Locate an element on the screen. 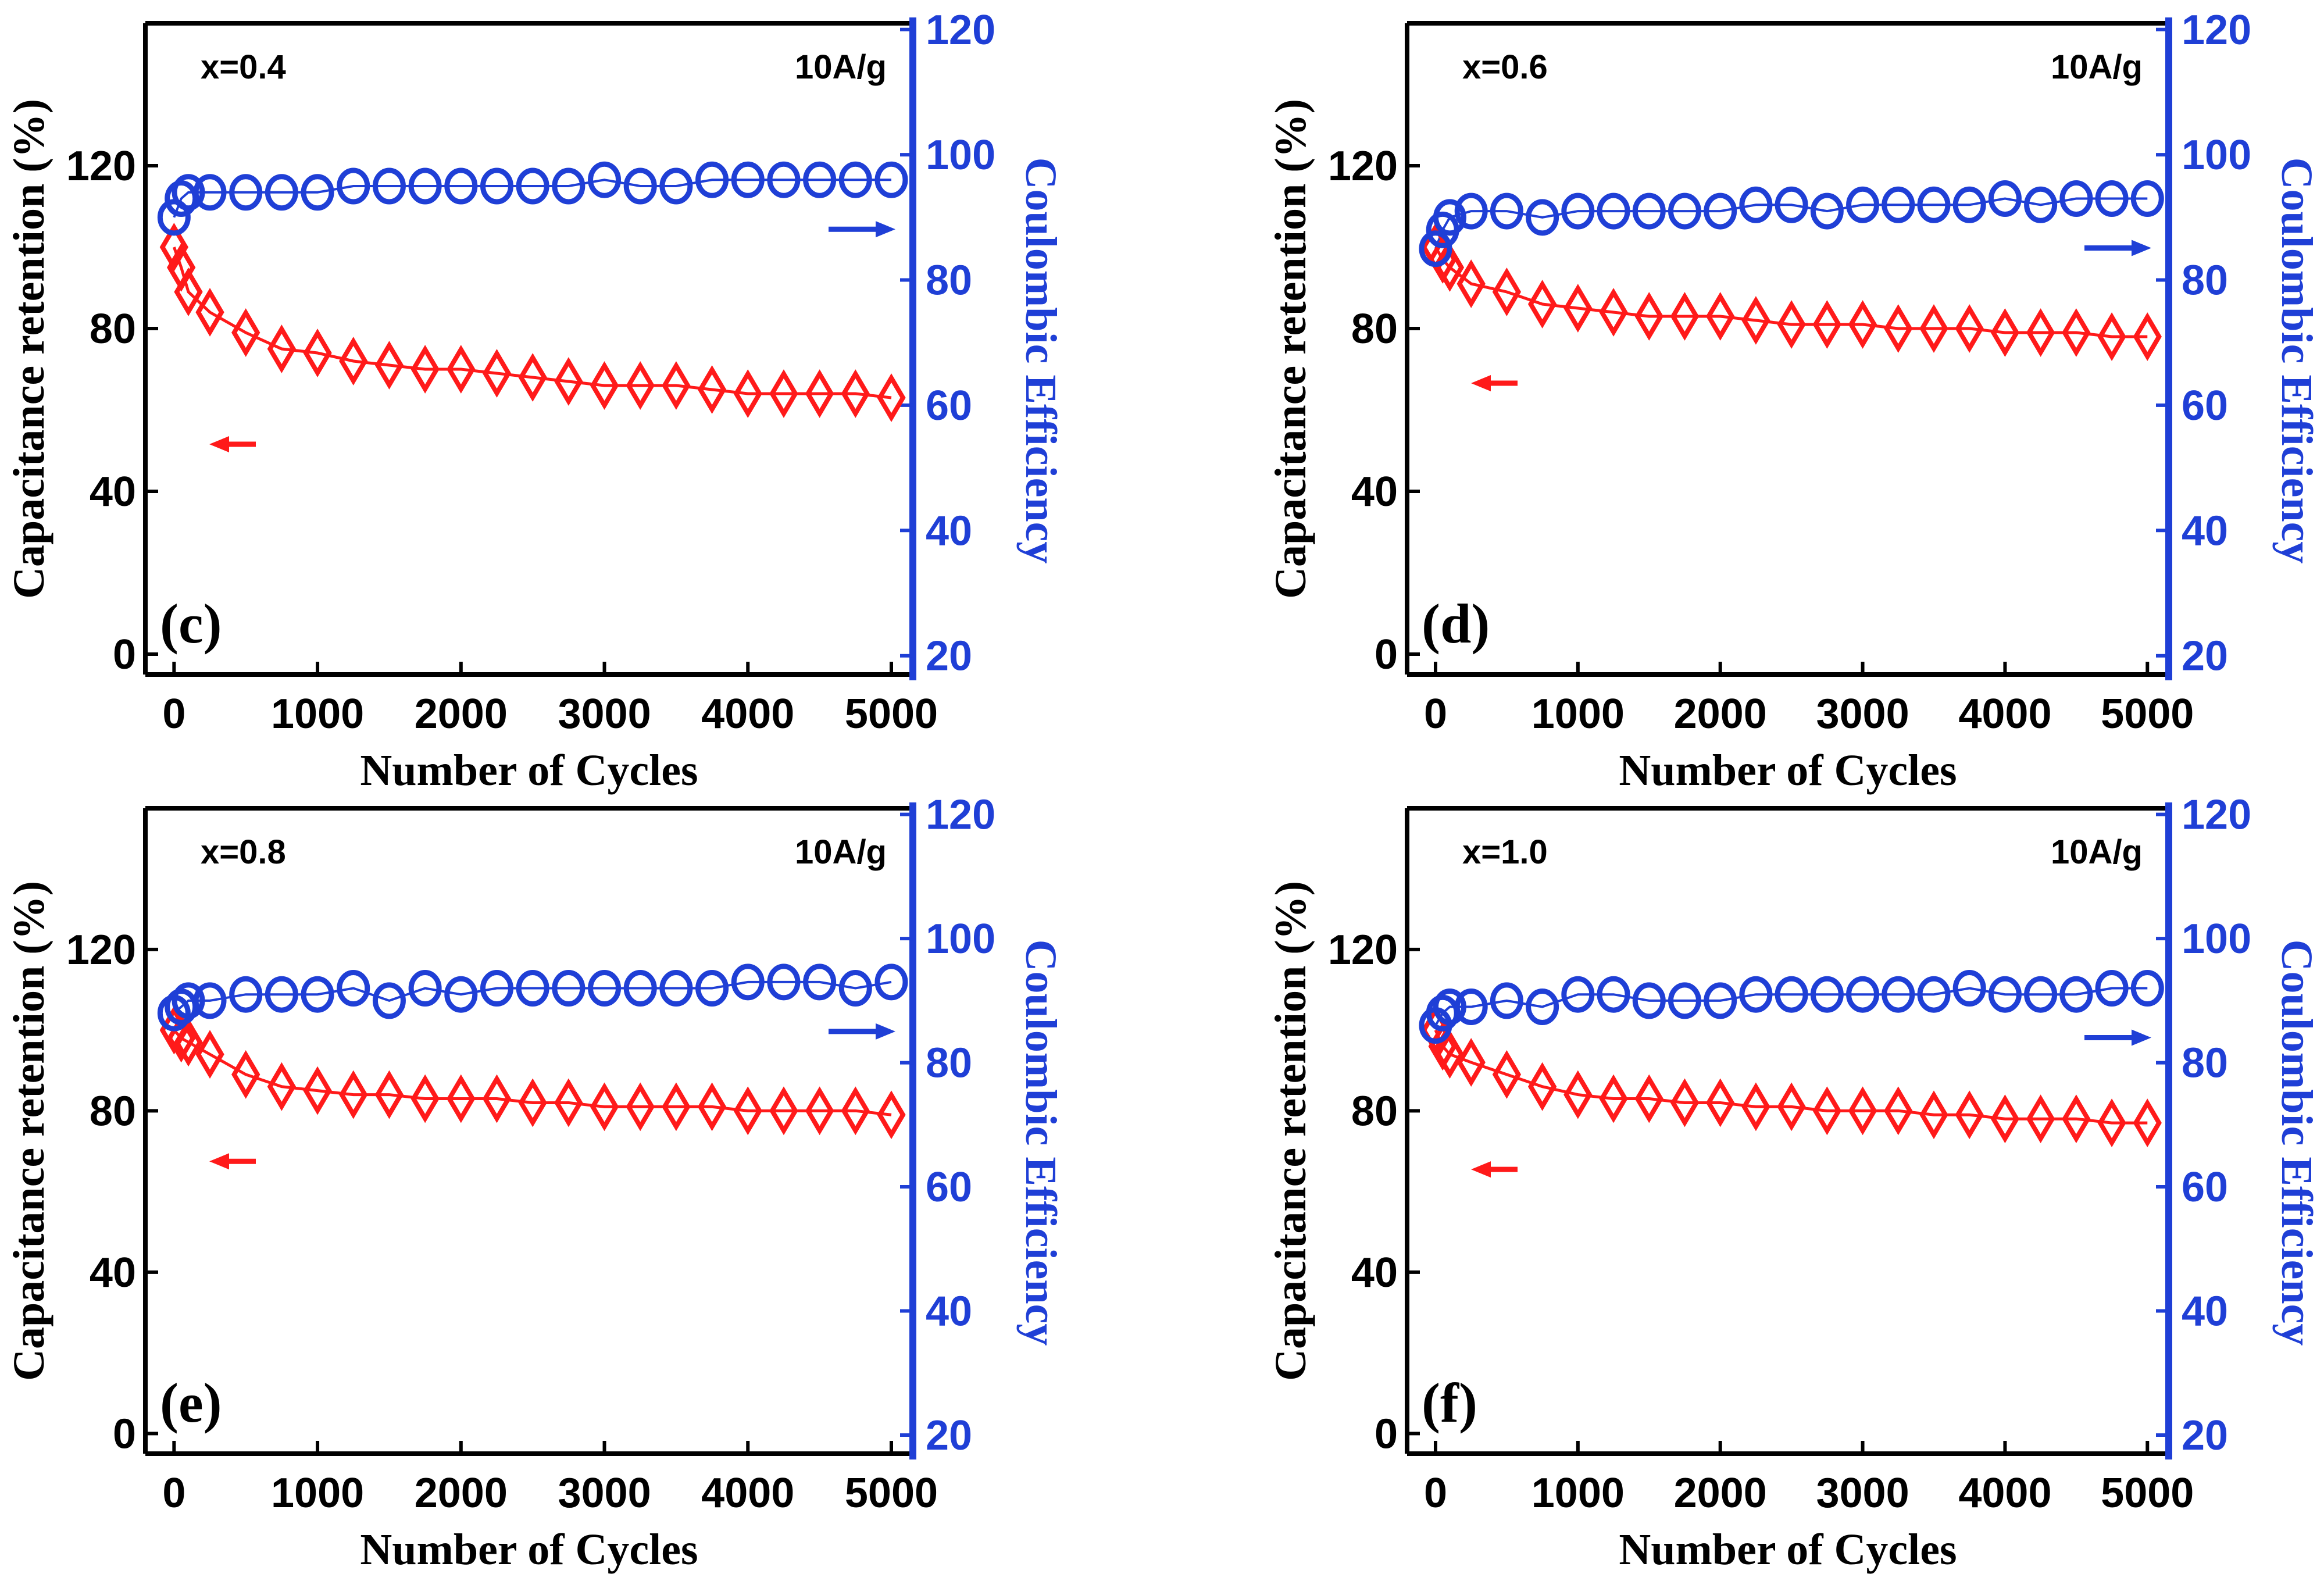  right-y-axis-title: Coulombic Efficiency is located at coordinates (1040, 361).